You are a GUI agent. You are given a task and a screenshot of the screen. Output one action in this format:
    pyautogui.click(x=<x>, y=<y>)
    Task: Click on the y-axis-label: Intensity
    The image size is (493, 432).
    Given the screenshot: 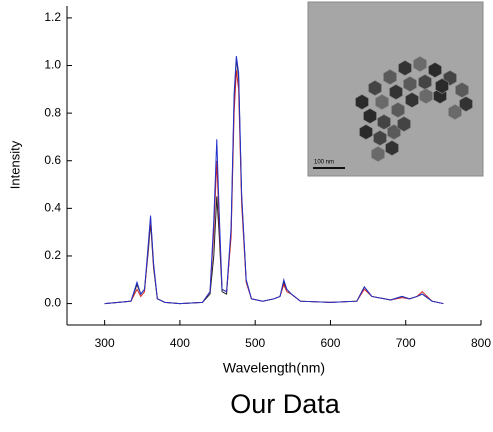 What is the action you would take?
    pyautogui.click(x=14, y=164)
    